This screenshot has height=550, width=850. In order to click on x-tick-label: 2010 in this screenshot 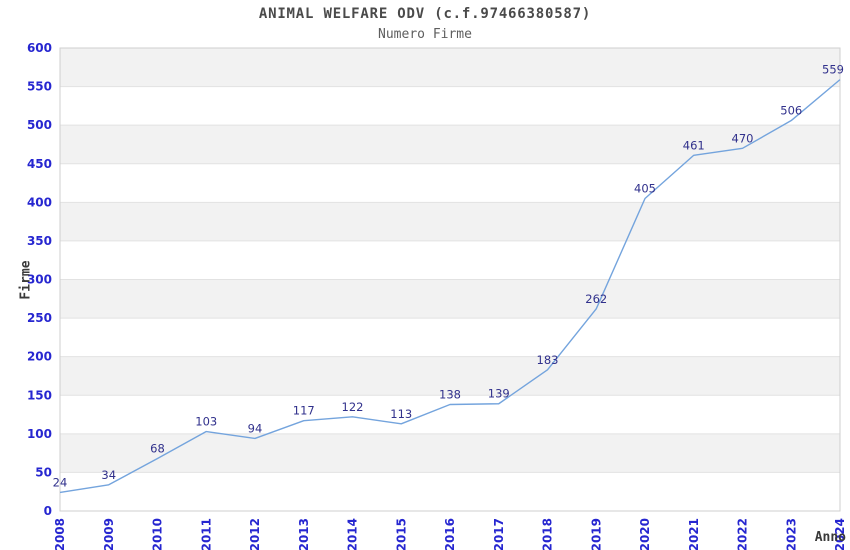, I will do `click(158, 534)`.